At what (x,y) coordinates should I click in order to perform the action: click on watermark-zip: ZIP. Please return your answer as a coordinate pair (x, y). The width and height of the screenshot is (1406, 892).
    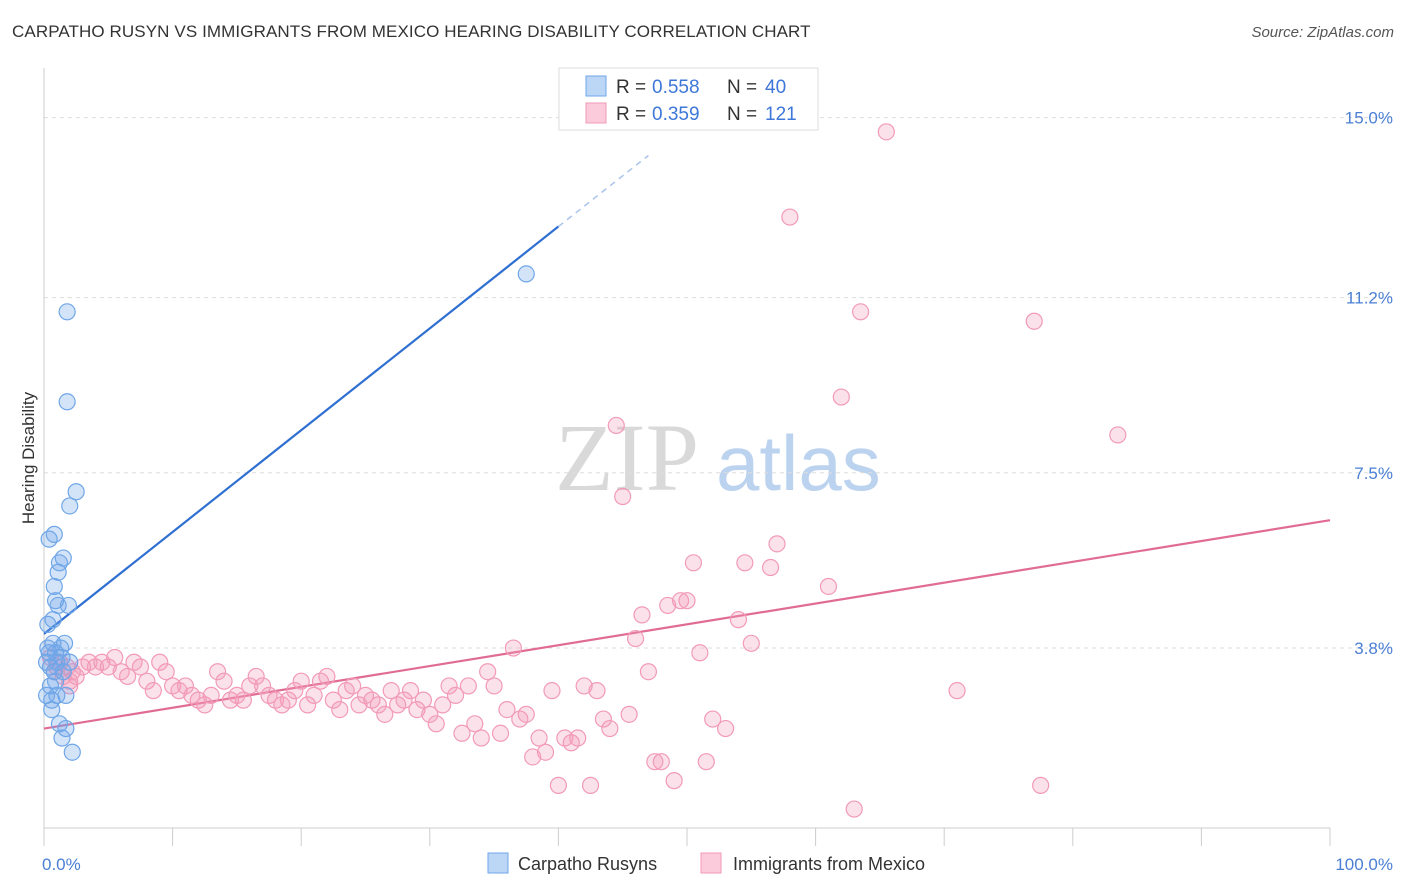
    Looking at the image, I should click on (627, 457).